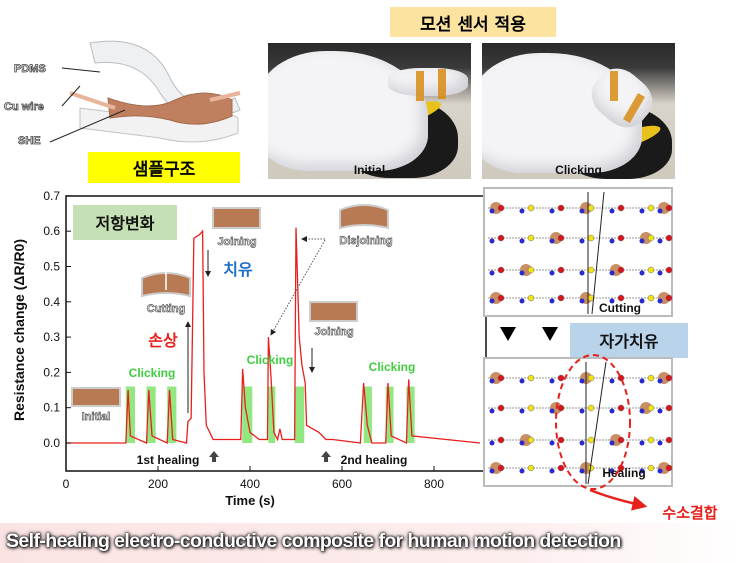 The image size is (740, 563). I want to click on layer-label-cu-wire: Cu wire, so click(24, 107).